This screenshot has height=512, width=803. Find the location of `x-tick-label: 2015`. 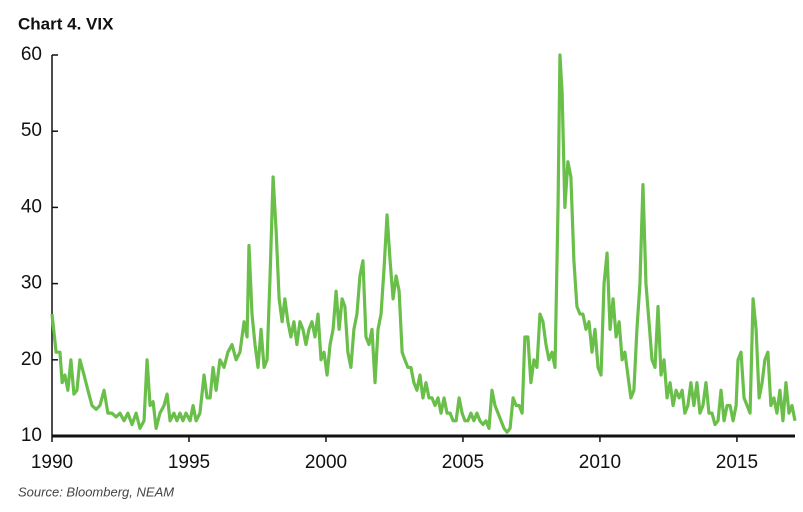

x-tick-label: 2015 is located at coordinates (737, 462).